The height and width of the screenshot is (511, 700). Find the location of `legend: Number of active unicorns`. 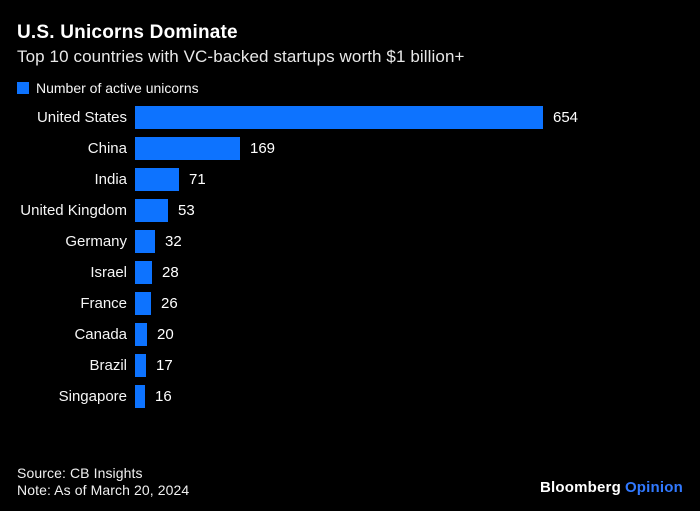

legend: Number of active unicorns is located at coordinates (108, 88).